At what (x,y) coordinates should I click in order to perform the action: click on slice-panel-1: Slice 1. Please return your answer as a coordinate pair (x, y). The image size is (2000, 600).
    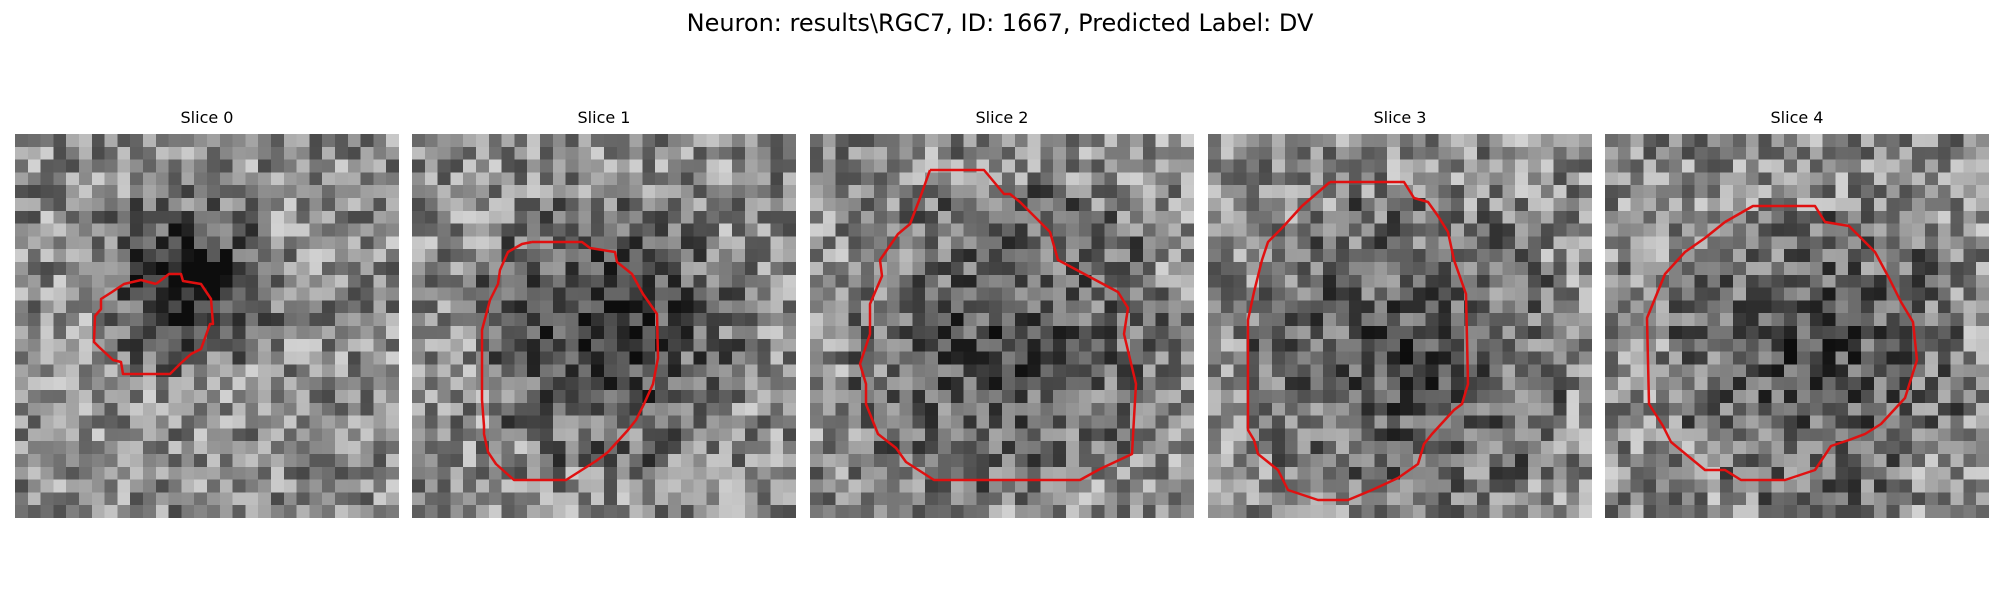
    Looking at the image, I should click on (604, 313).